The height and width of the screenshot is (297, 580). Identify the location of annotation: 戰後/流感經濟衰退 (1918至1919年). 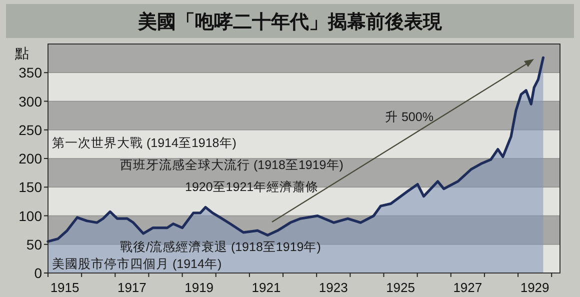
(220, 246).